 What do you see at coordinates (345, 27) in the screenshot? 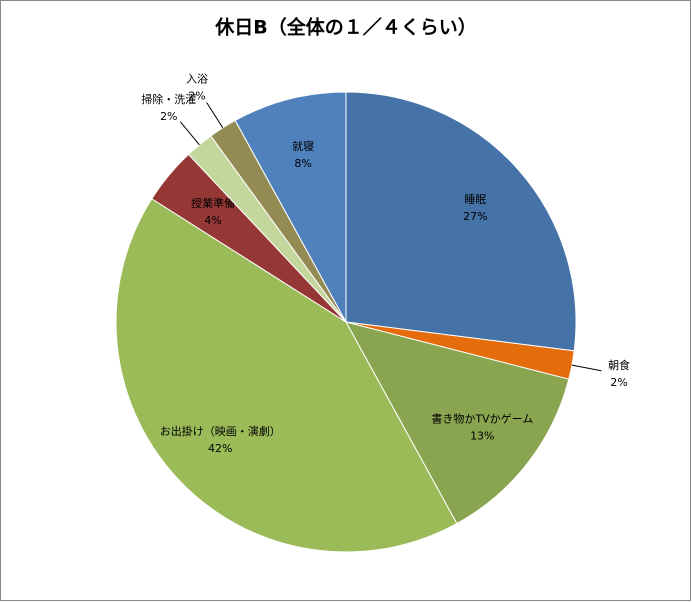
I see `chart-title: 休日B（全体の１／４くらい）` at bounding box center [345, 27].